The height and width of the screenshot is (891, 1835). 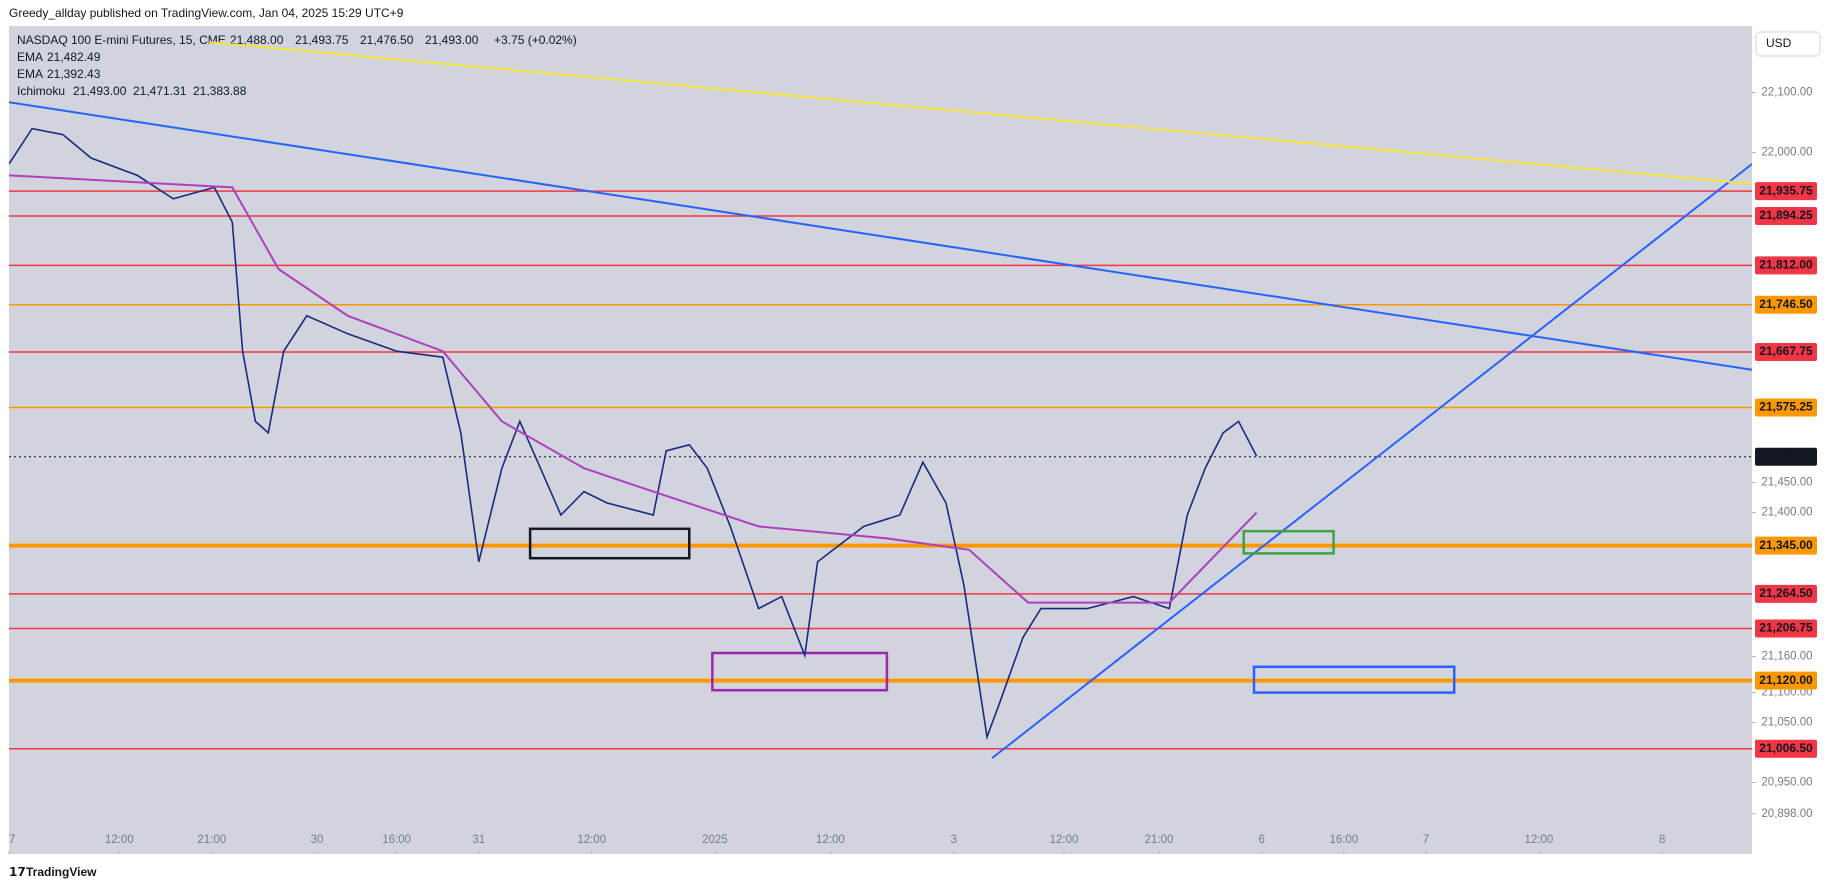 I want to click on indicator-value: 21,471.31, so click(x=160, y=91).